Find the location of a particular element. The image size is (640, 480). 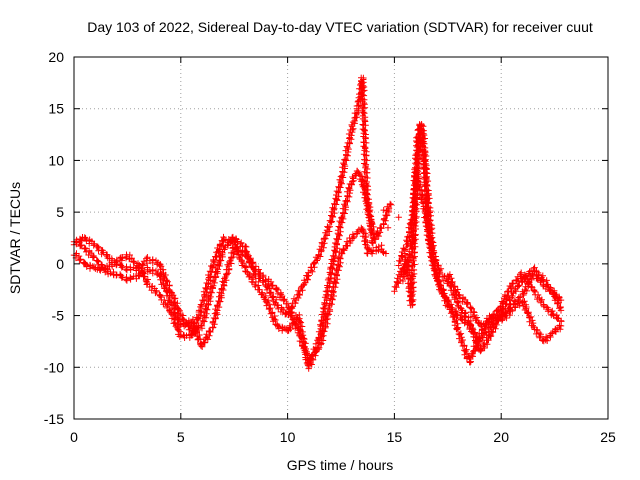

series-isolated is located at coordinates (371, 239).